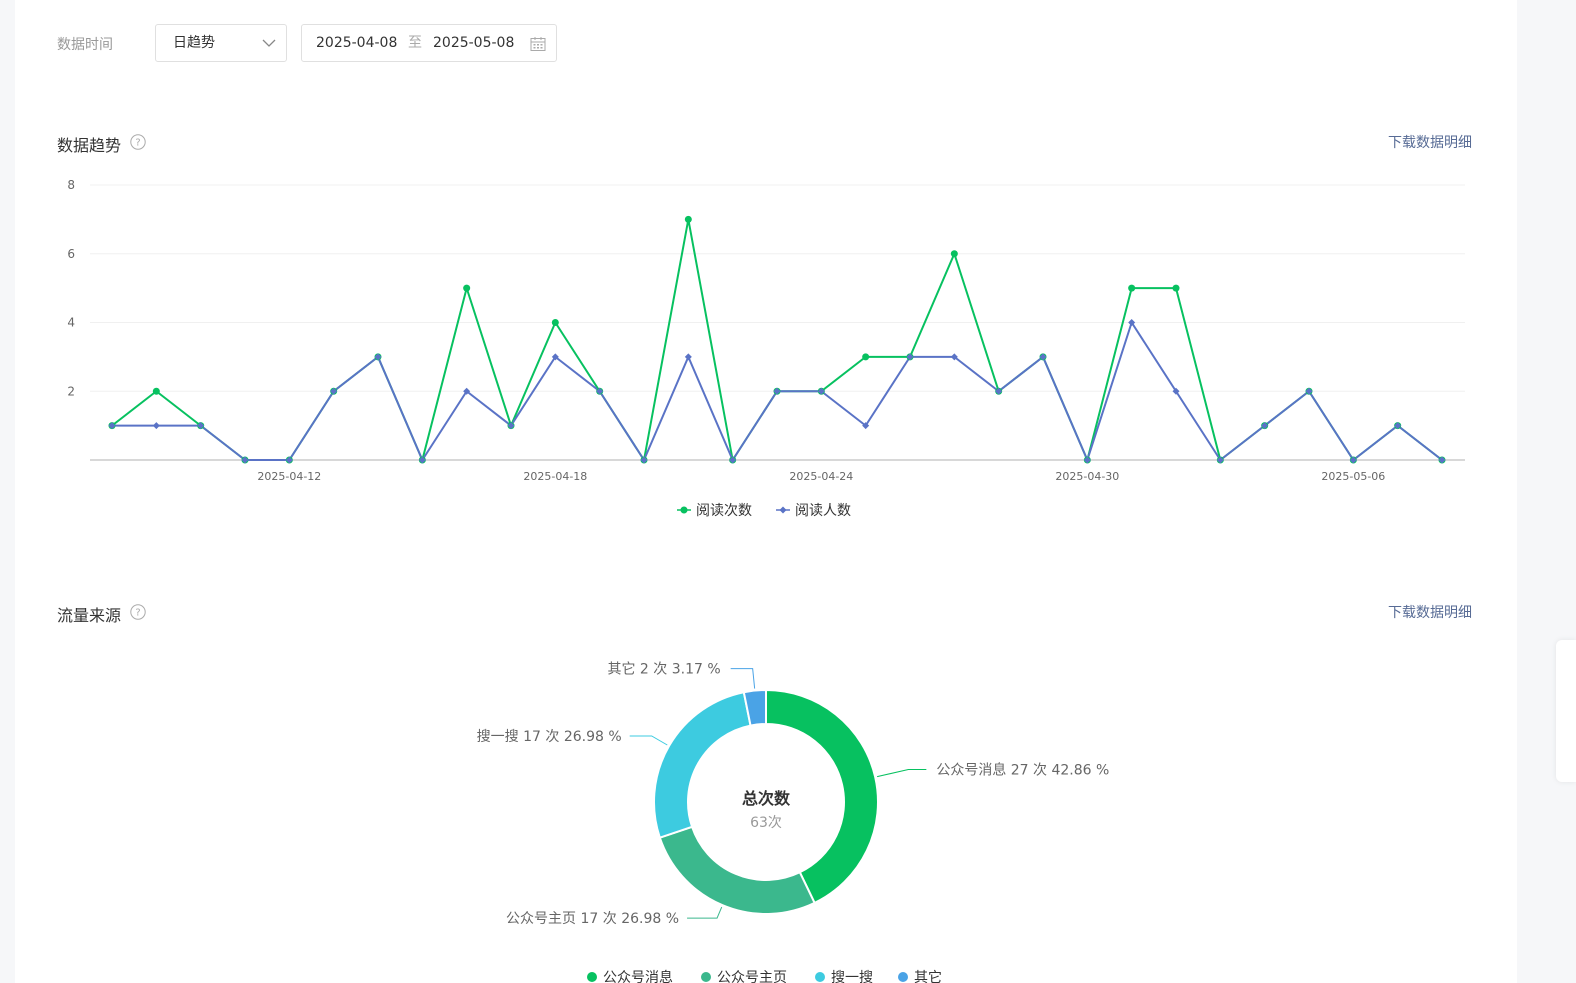  I want to click on granularity-value: 日趋势, so click(194, 43).